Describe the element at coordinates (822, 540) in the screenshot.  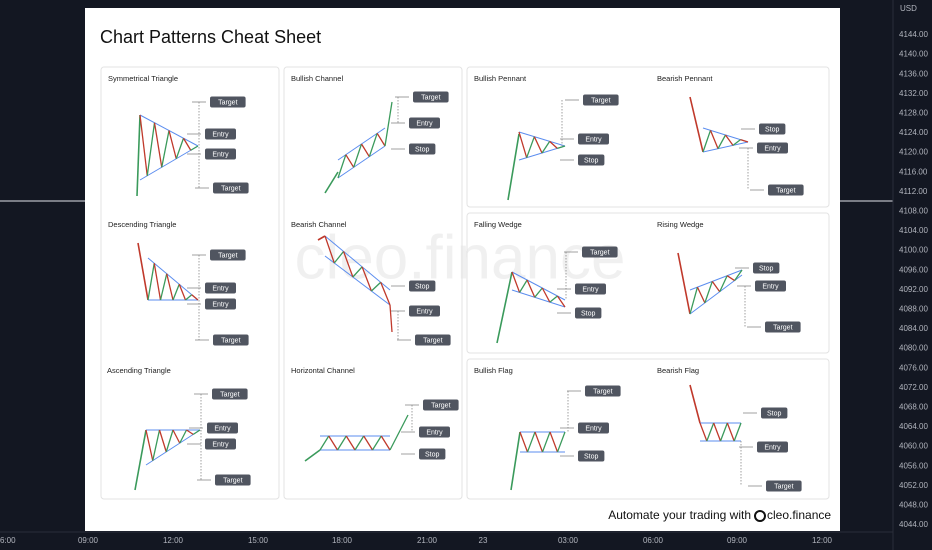
I see `time-label: 12:00` at that location.